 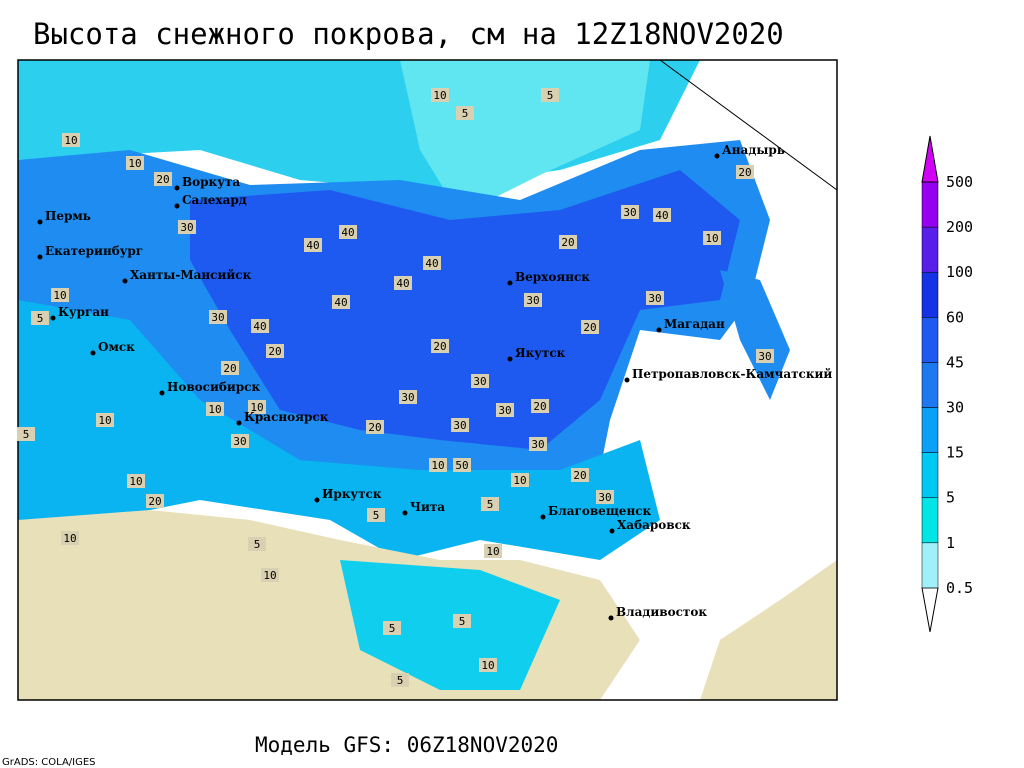 I want to click on colorbar-label: 5, so click(x=950, y=498).